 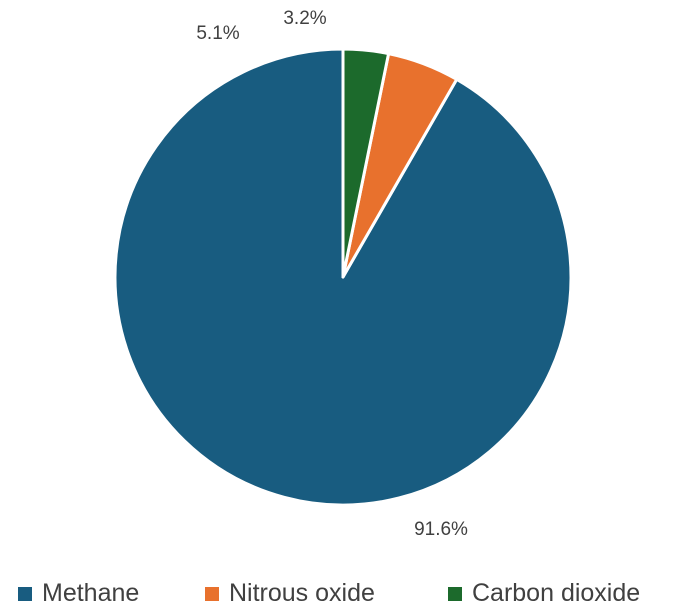 I want to click on legend-label-nitrous-oxide: Nitrous oxide, so click(x=302, y=593).